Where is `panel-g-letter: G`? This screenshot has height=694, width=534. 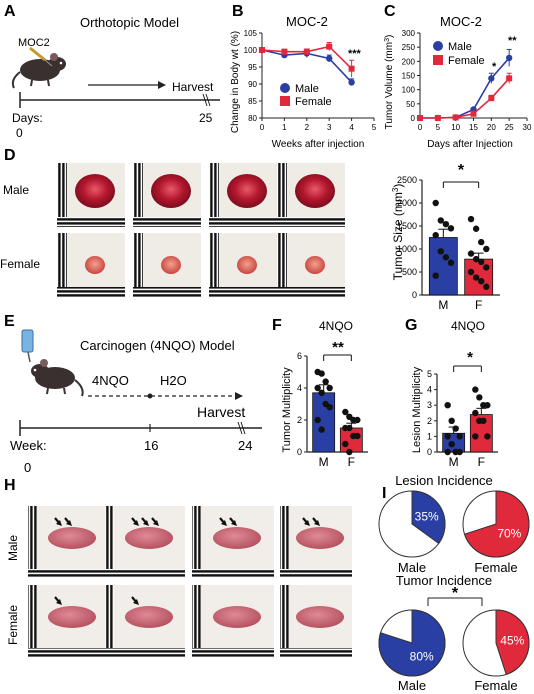
panel-g-letter: G is located at coordinates (411, 325).